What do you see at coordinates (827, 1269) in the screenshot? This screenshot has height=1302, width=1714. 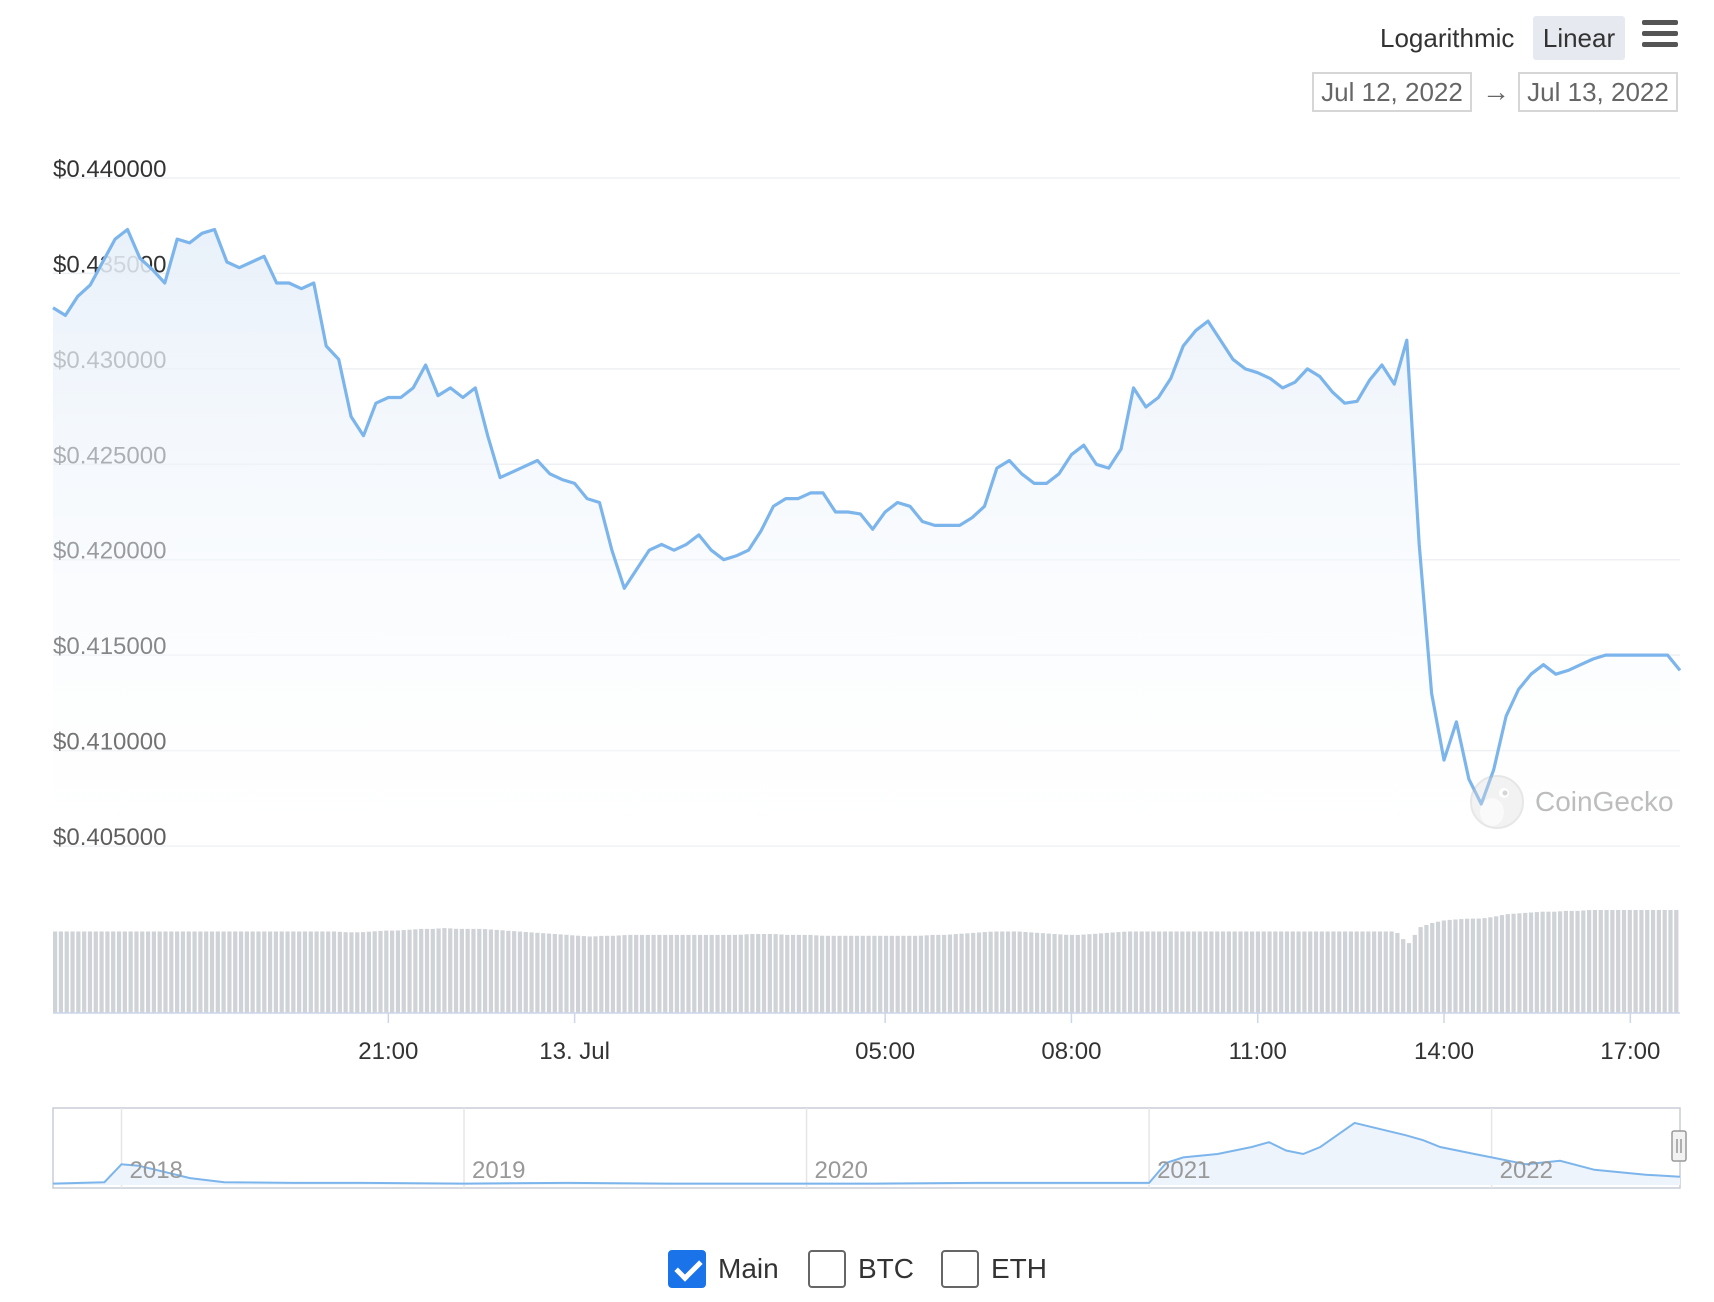 I see `btc-checkbox` at bounding box center [827, 1269].